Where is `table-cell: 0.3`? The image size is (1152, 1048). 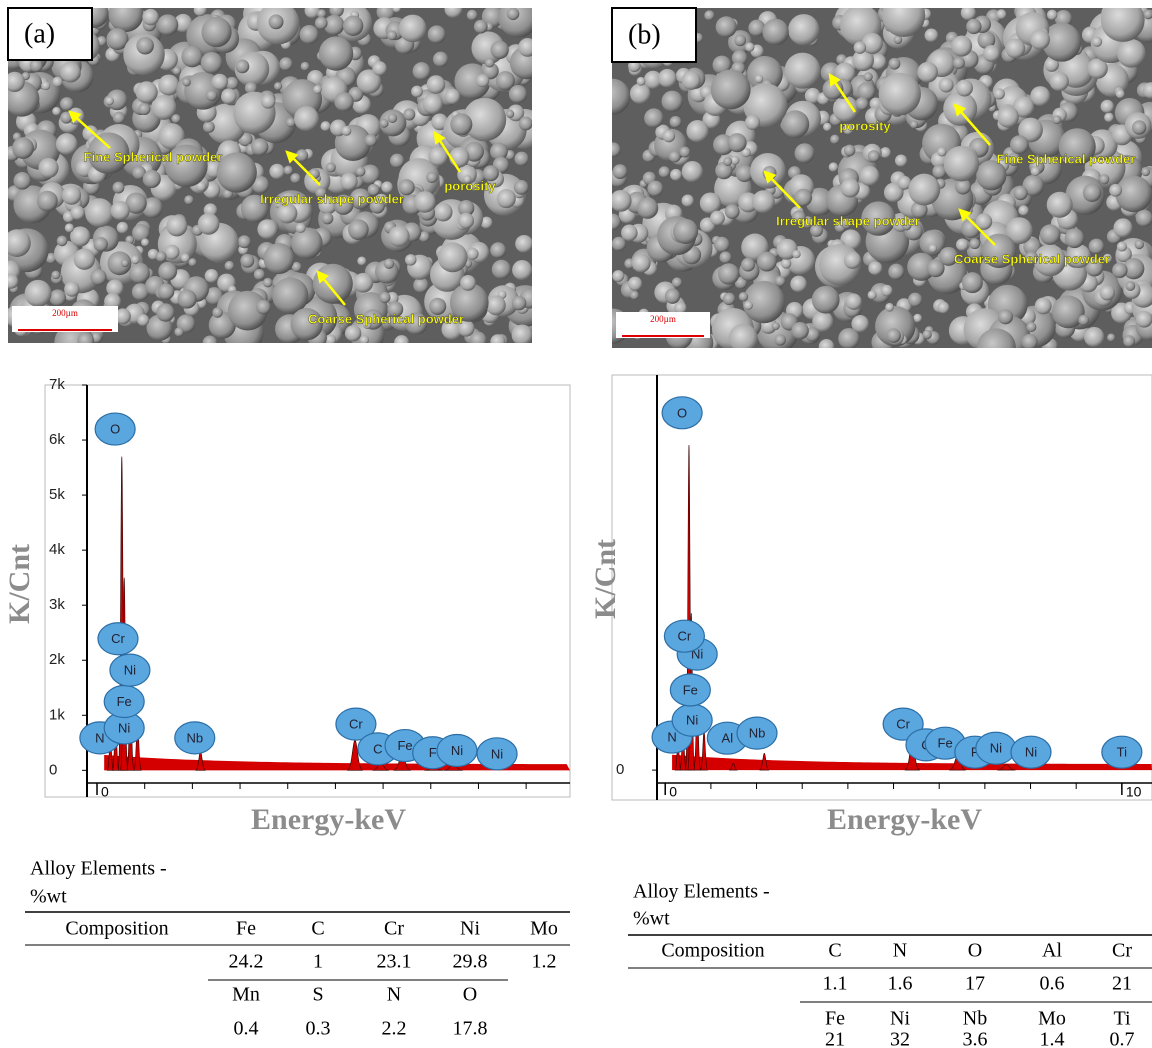
table-cell: 0.3 is located at coordinates (318, 1029).